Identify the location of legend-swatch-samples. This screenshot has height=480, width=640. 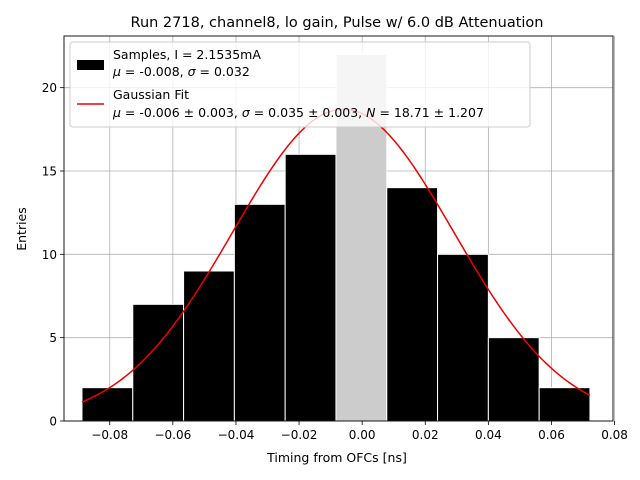
(90, 65).